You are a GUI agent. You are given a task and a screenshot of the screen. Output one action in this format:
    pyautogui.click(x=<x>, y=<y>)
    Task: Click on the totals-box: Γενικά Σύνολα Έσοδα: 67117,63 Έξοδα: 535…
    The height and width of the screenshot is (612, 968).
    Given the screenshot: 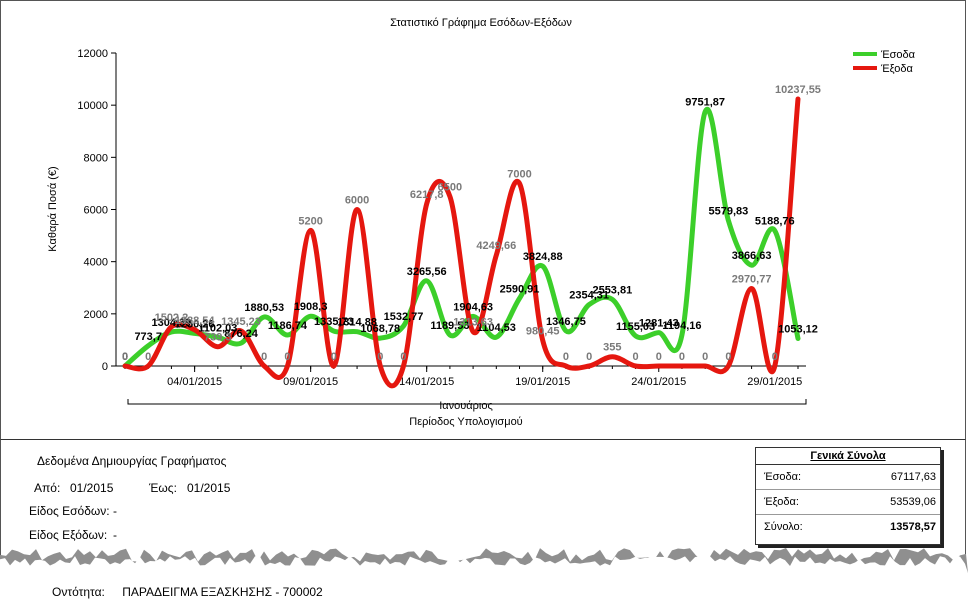 What is the action you would take?
    pyautogui.click(x=848, y=496)
    